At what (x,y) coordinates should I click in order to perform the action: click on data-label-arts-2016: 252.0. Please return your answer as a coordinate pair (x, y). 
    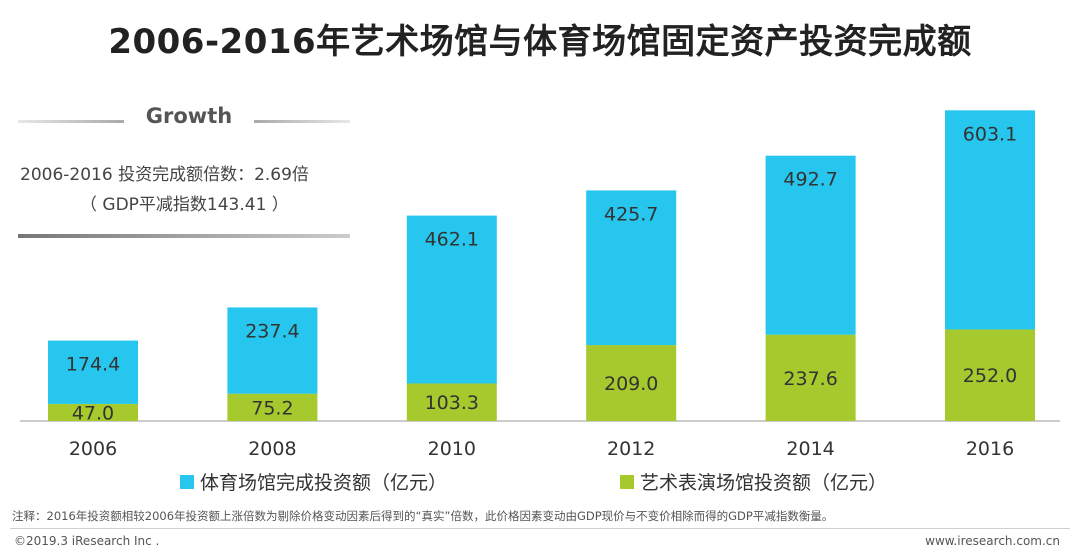
    Looking at the image, I should click on (990, 376).